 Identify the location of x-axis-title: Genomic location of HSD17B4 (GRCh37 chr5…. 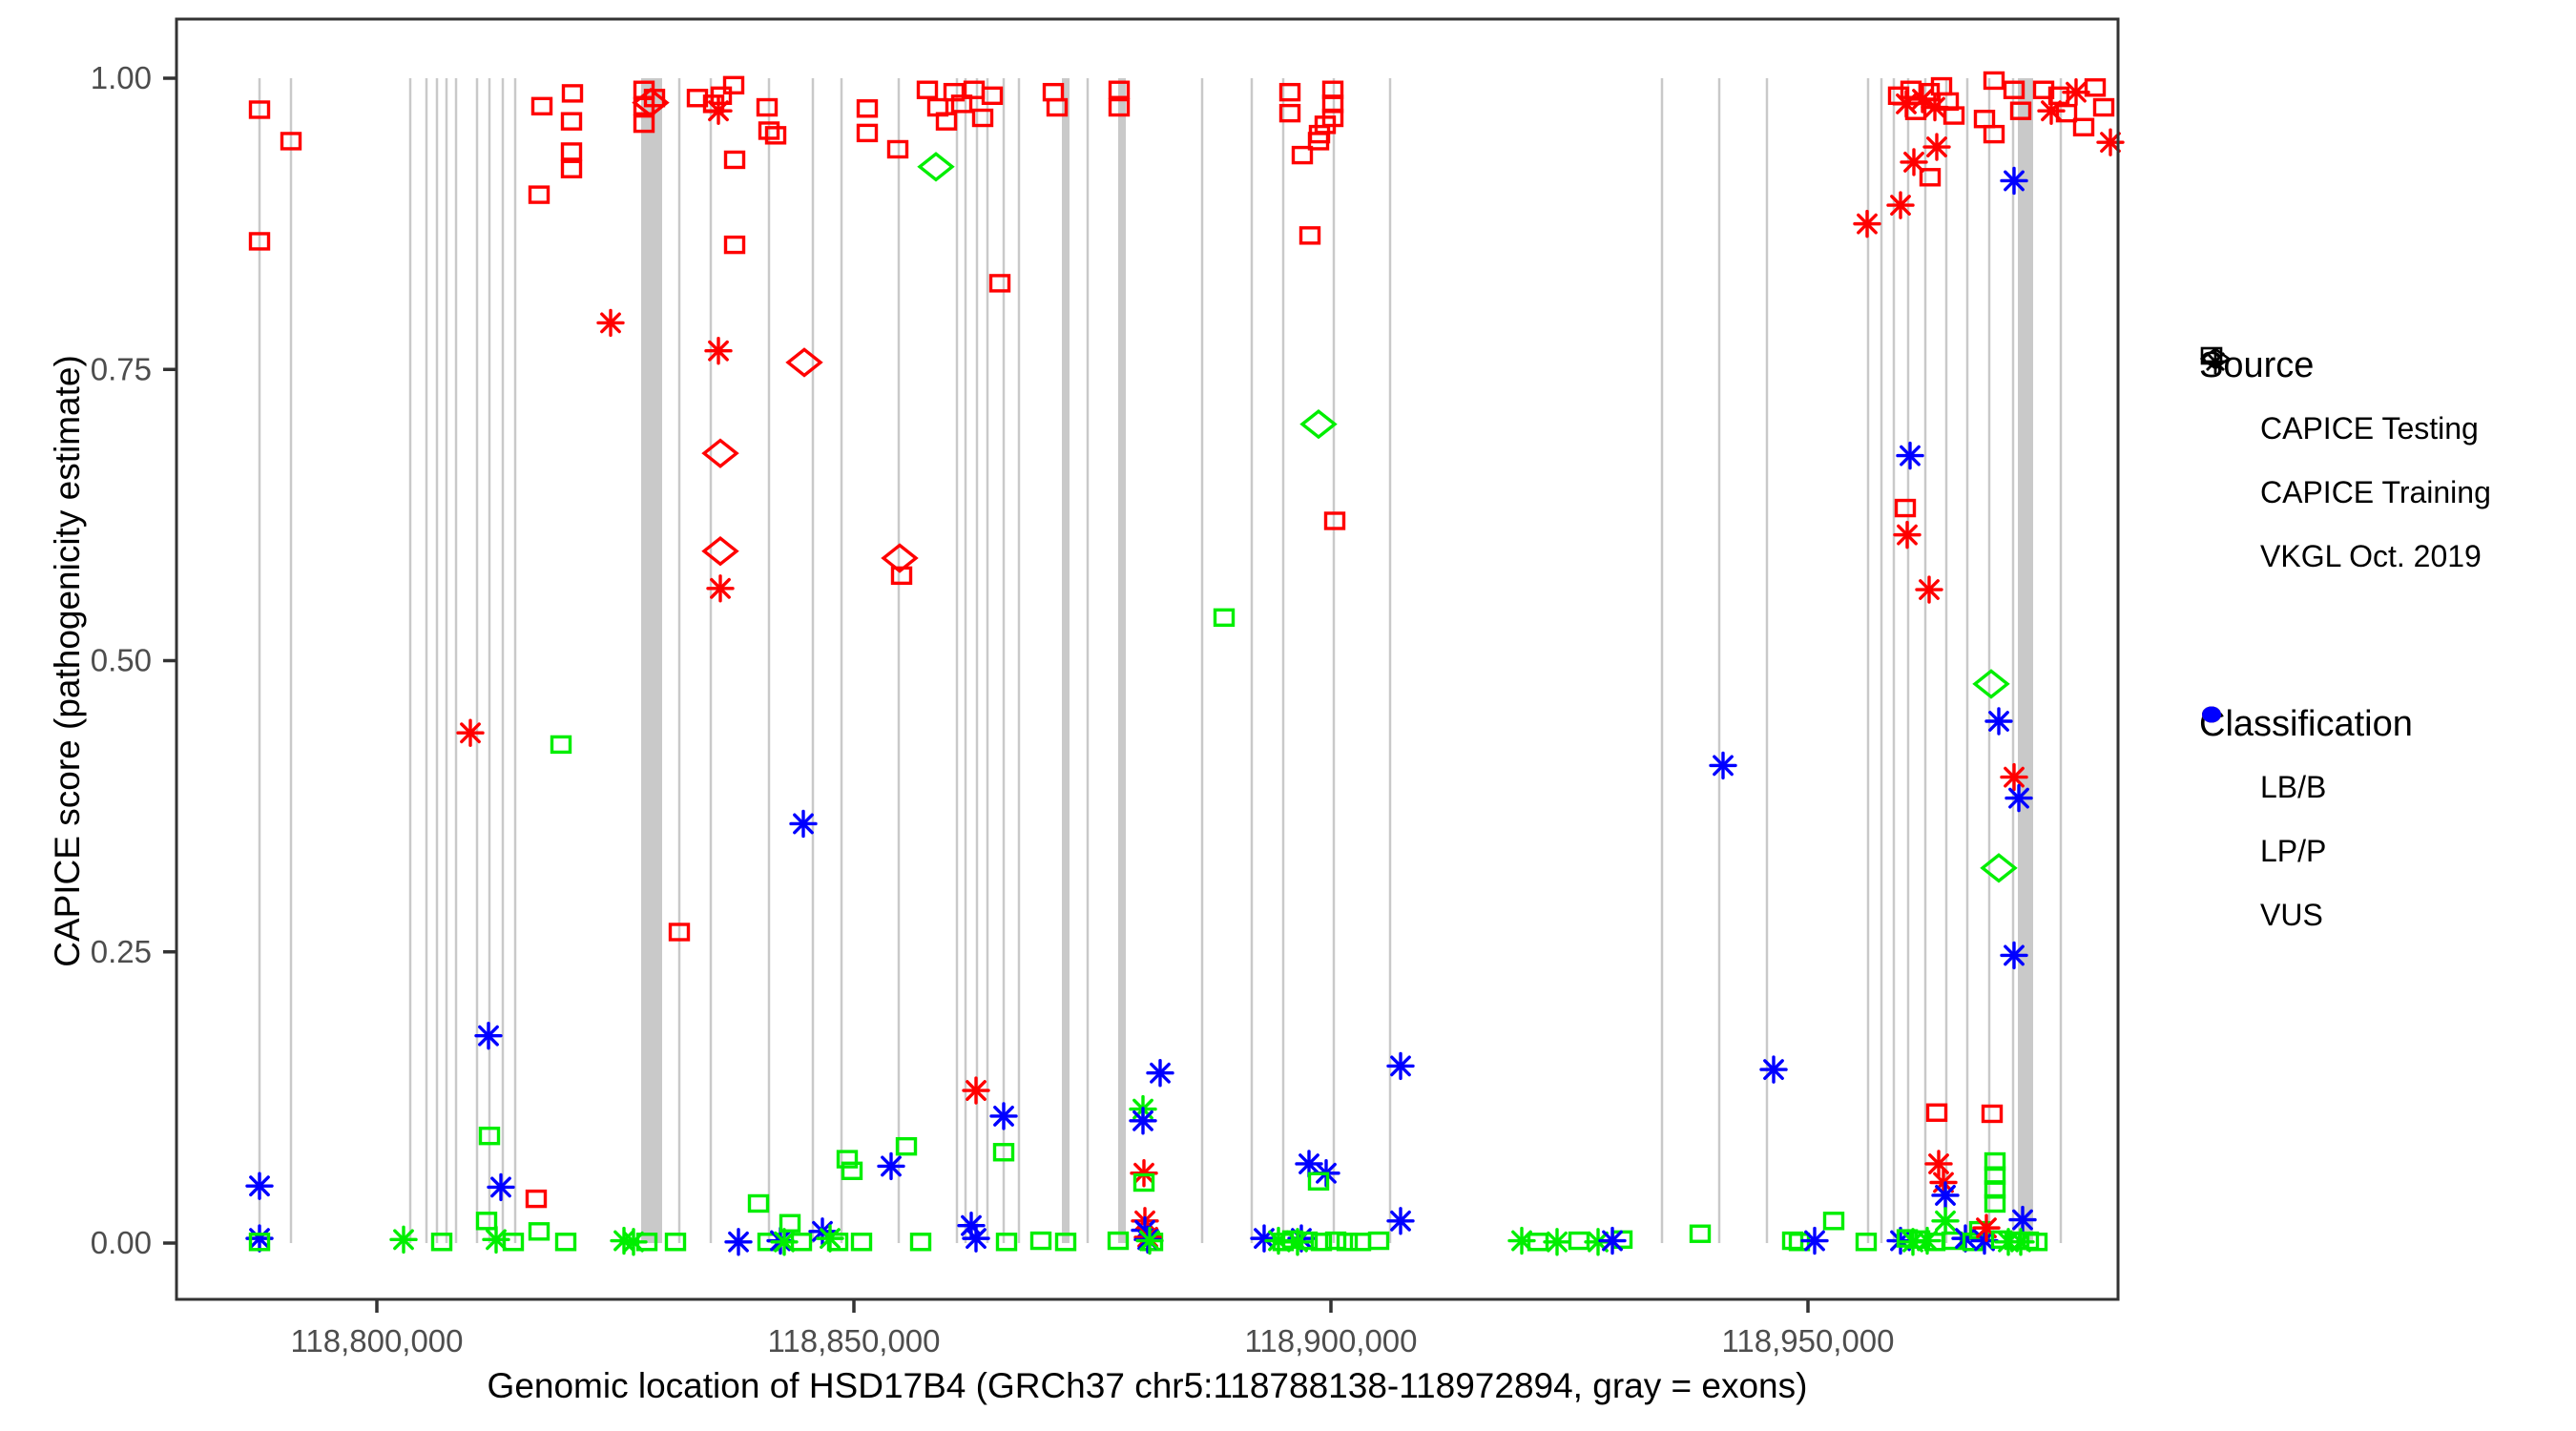
(1147, 1385).